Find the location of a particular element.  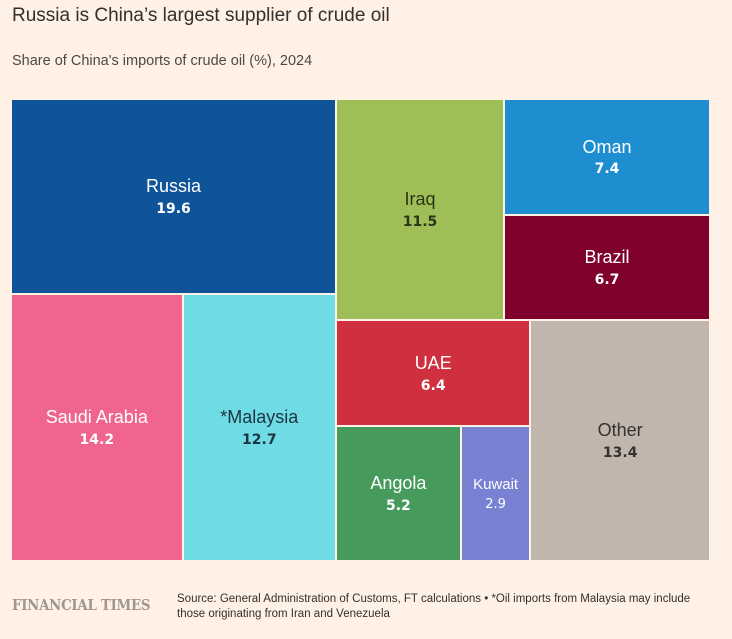

cell-value-kuwait: 2.9 is located at coordinates (495, 504).